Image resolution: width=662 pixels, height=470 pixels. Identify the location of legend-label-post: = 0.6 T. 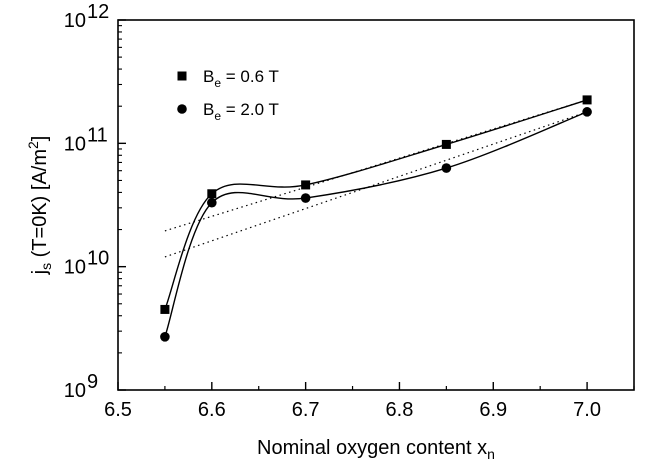
(250, 76).